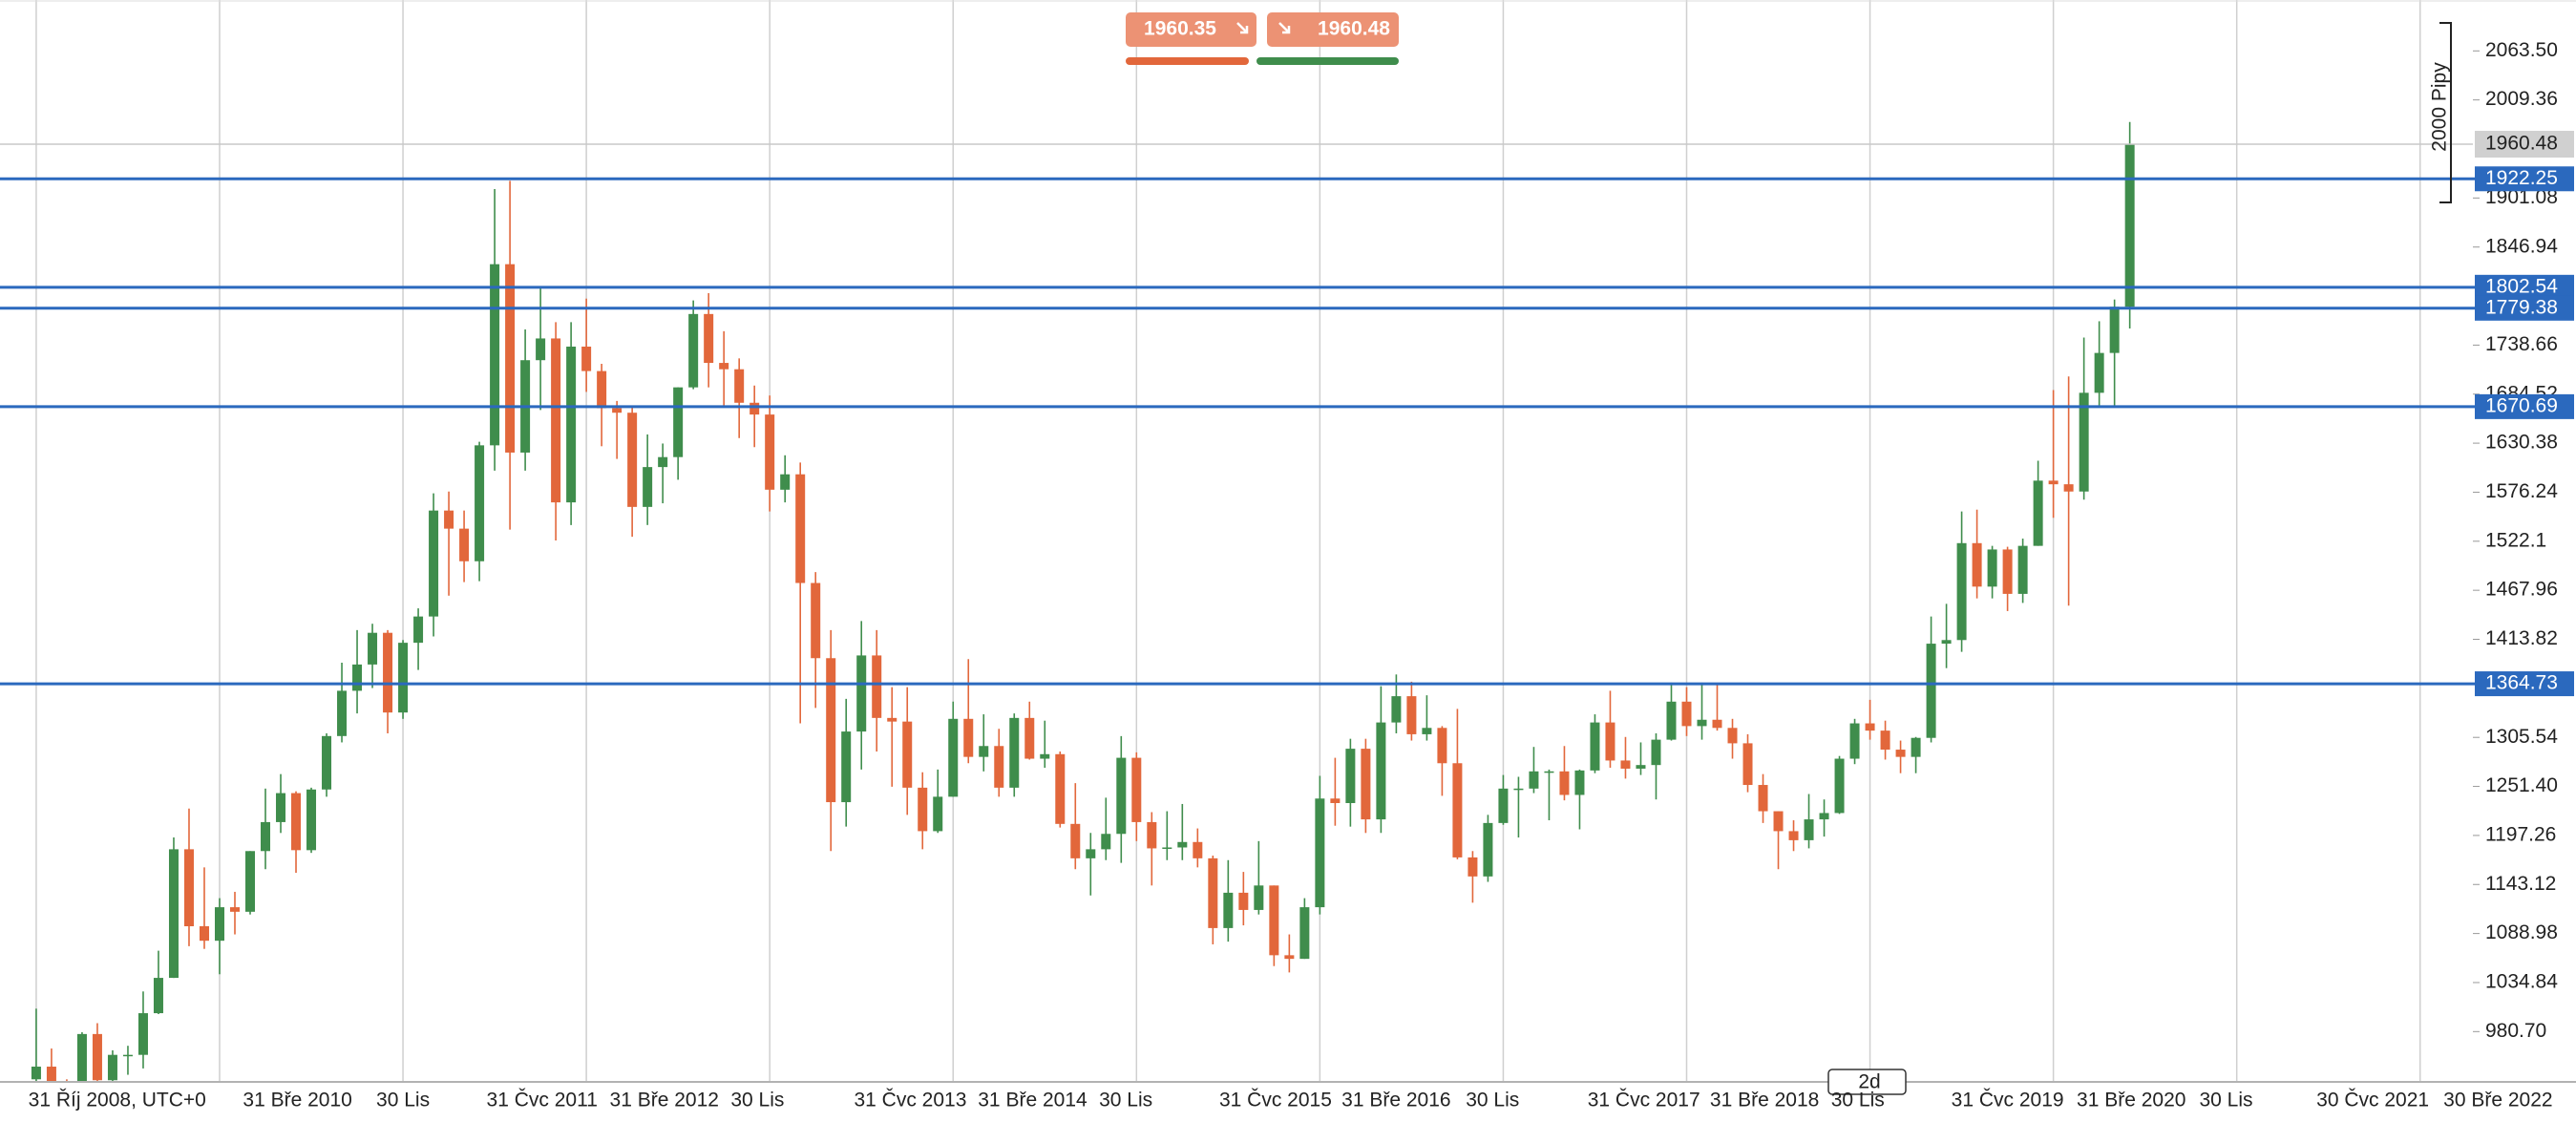 This screenshot has width=2576, height=1122. What do you see at coordinates (1032, 1100) in the screenshot?
I see `x-tick-label: 31 Bře 2014` at bounding box center [1032, 1100].